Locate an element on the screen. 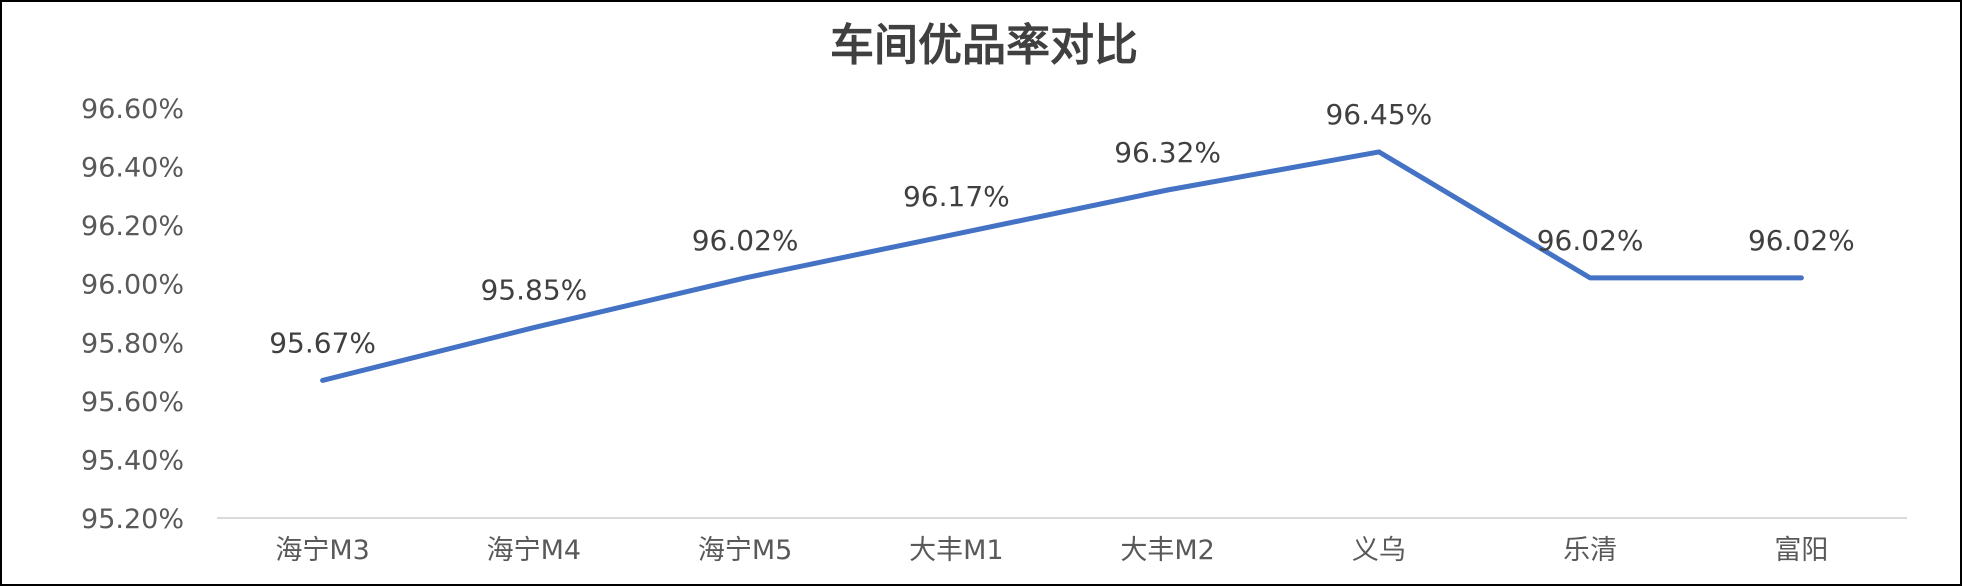 The image size is (1962, 586). y-tick-label: 95.80% is located at coordinates (132, 343).